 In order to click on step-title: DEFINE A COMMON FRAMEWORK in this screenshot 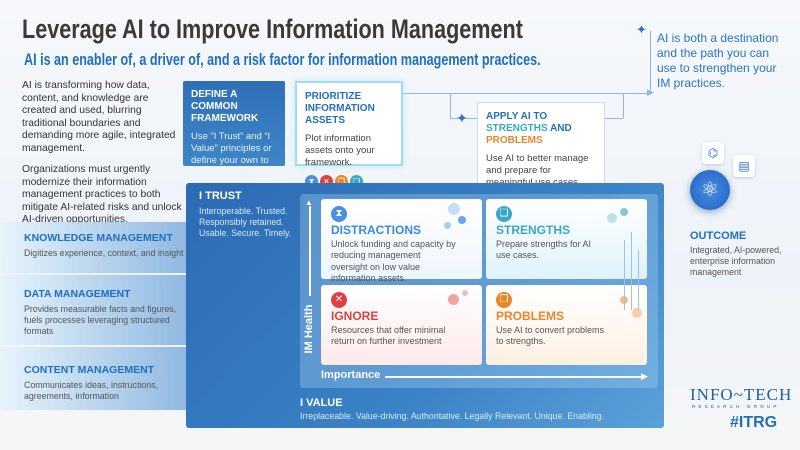, I will do `click(225, 106)`.